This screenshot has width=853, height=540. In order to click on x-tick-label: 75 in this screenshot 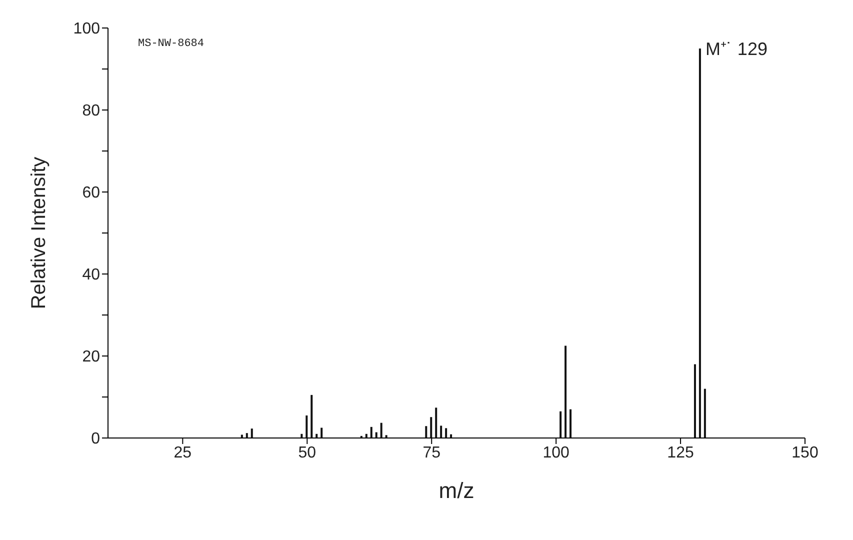, I will do `click(431, 453)`.